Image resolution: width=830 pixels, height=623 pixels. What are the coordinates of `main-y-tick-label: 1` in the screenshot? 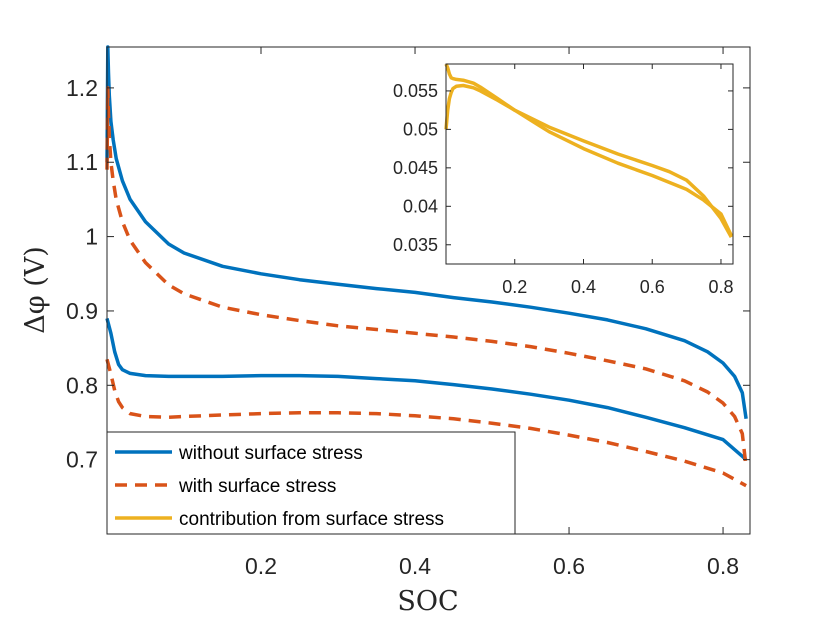 It's located at (91, 237).